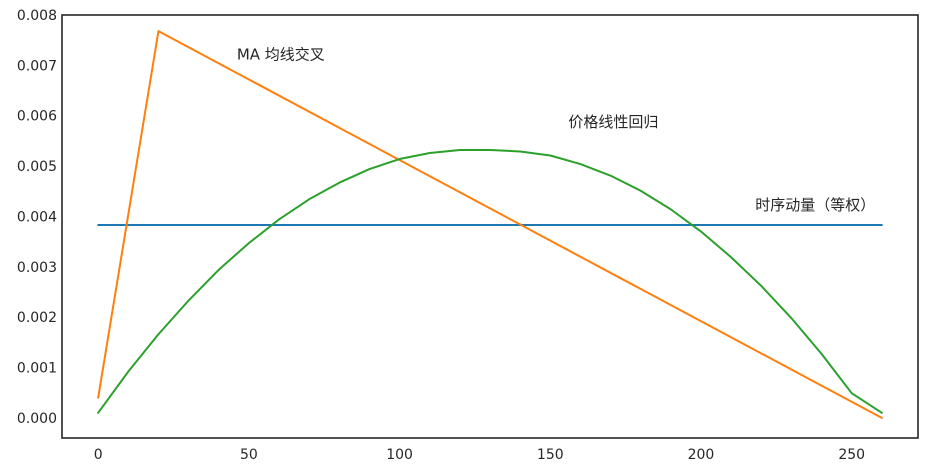 This screenshot has width=943, height=474. What do you see at coordinates (613, 122) in the screenshot?
I see `series-annotation: 价格线性回归` at bounding box center [613, 122].